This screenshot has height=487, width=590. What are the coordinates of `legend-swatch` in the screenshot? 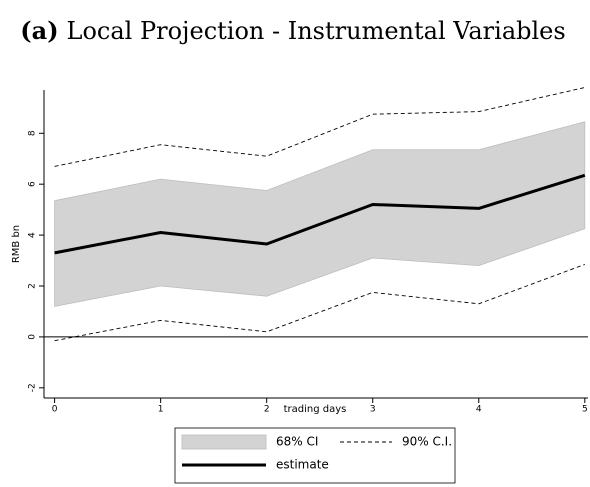 It's located at (224, 442).